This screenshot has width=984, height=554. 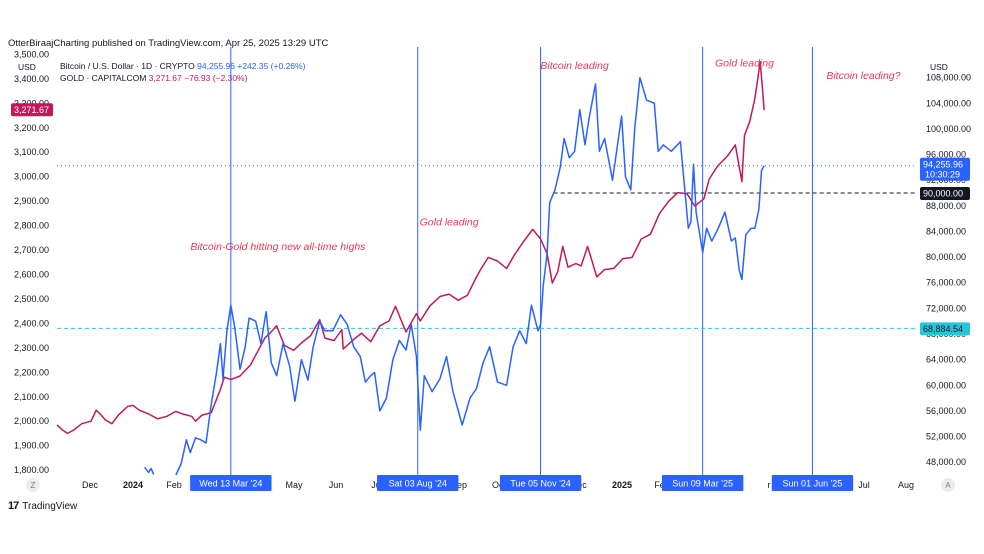 I want to click on tradingview-logo-icon: 17, so click(x=13, y=506).